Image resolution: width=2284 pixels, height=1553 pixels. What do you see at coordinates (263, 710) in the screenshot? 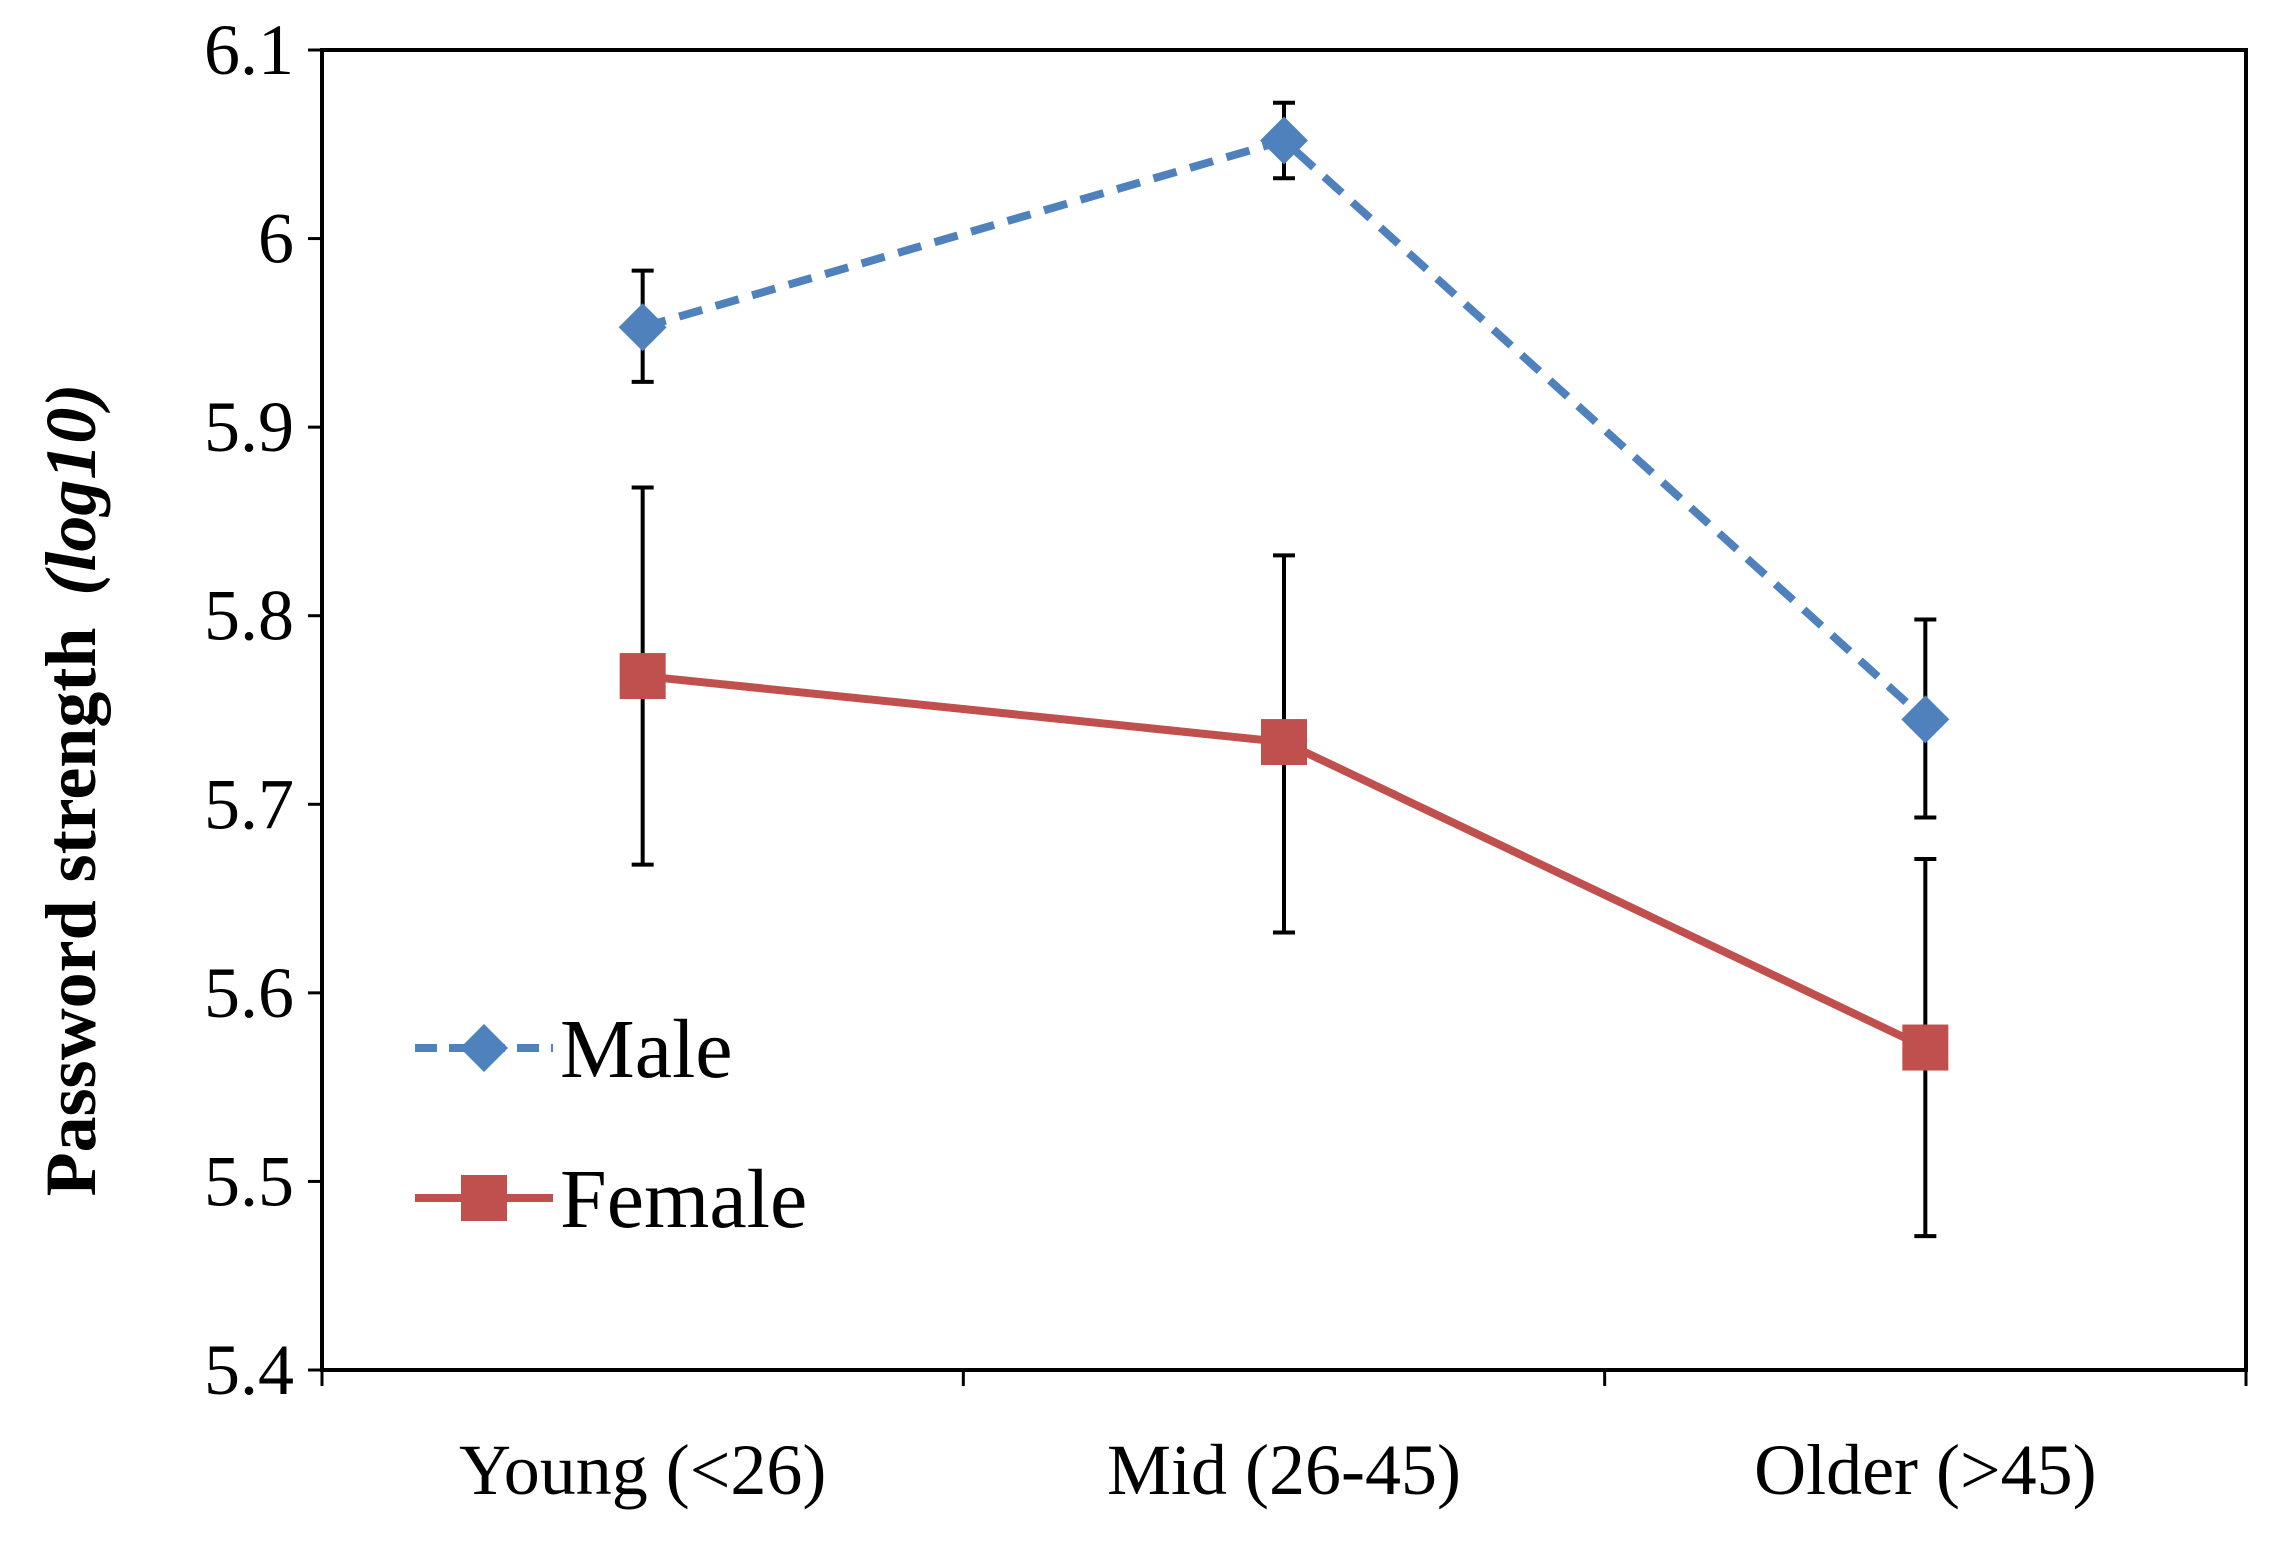
I see `y-axis: 5.4 5.5 5.6 5.7 5.8 5.9 6 6.1` at bounding box center [263, 710].